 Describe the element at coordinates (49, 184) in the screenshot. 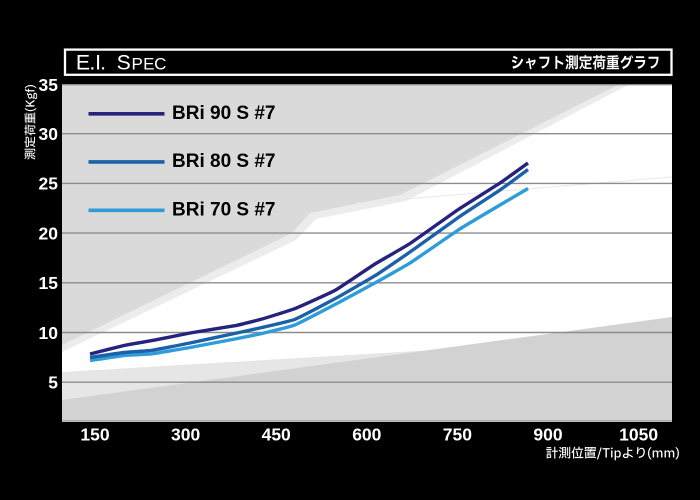

I see `svg-text: 25` at that location.